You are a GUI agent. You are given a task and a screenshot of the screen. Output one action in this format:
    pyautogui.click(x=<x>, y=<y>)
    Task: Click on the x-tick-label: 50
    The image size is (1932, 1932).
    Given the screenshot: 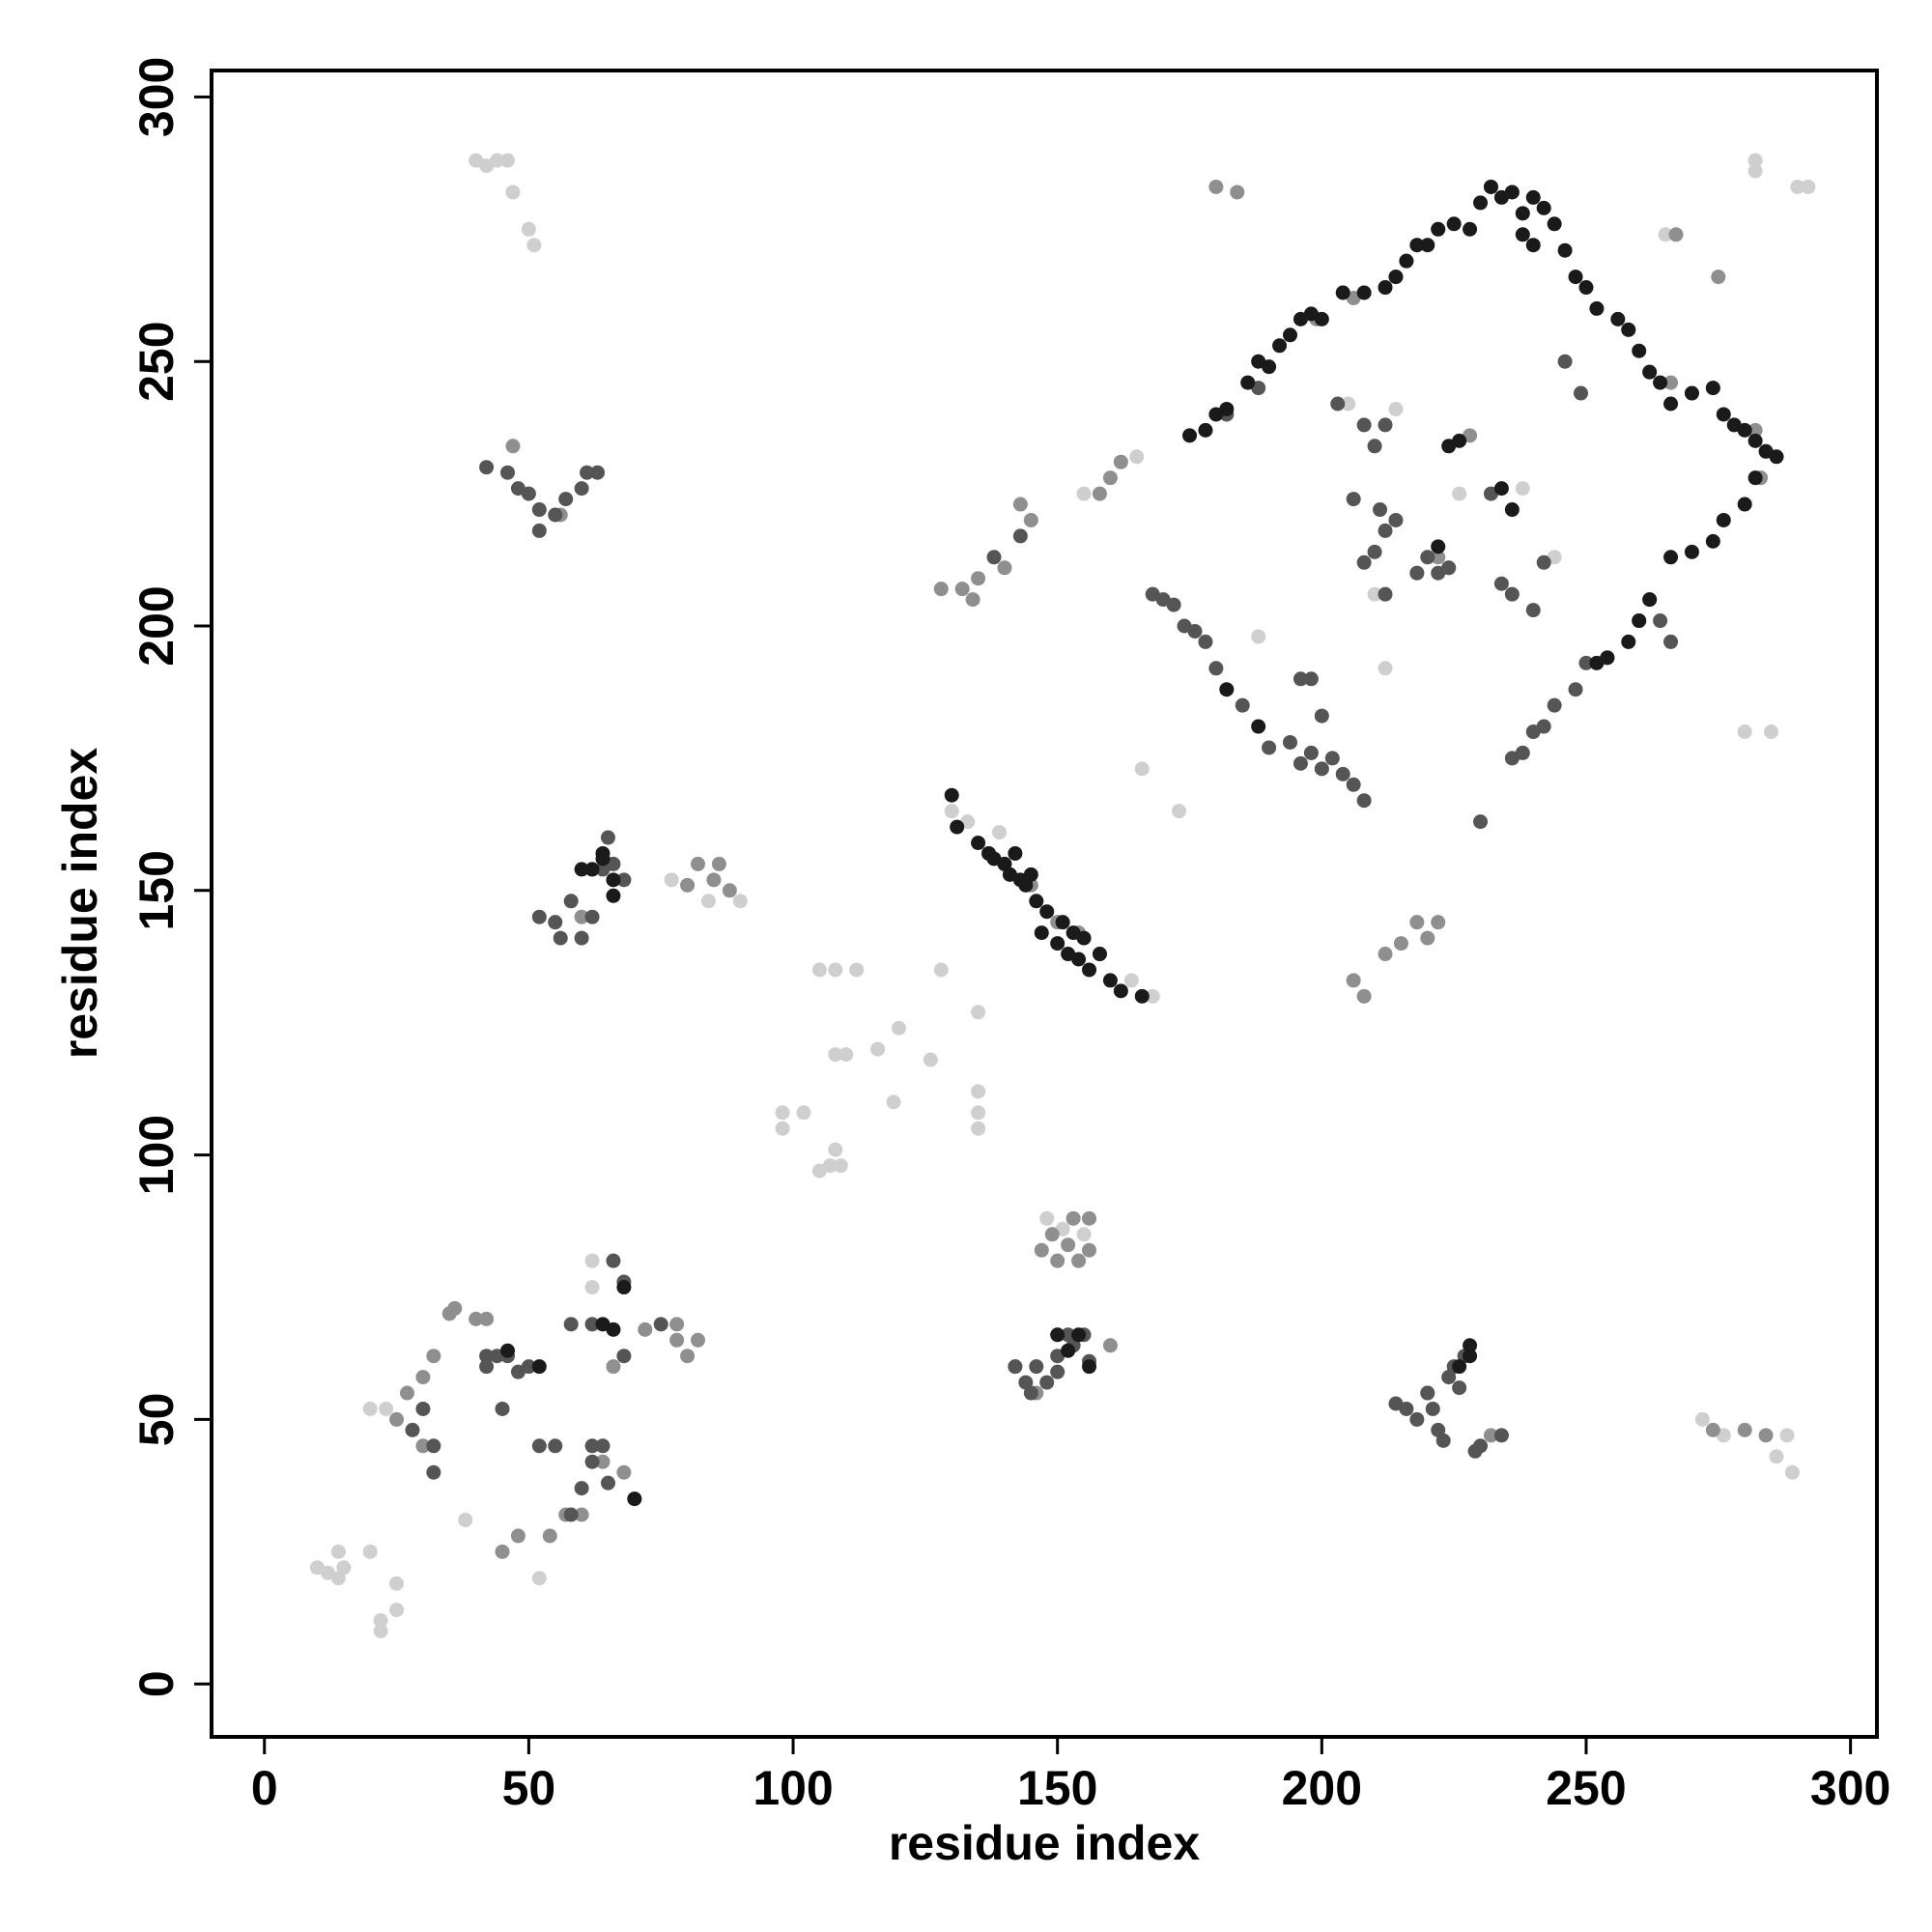 What is the action you would take?
    pyautogui.click(x=529, y=1788)
    